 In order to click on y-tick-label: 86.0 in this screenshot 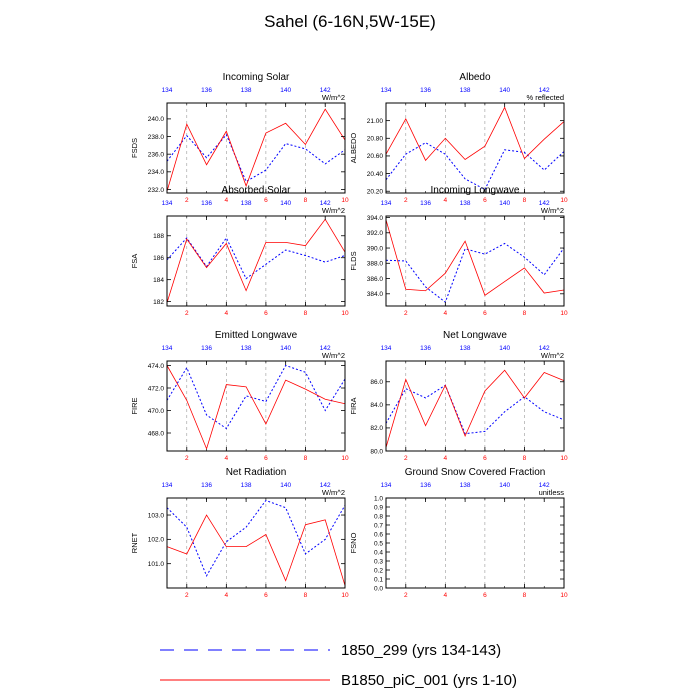, I will do `click(376, 382)`.